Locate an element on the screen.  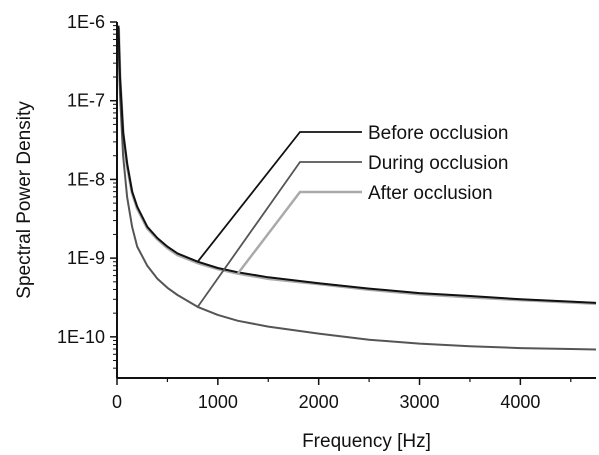
y-tick-label: 1E-7 is located at coordinates (86, 101).